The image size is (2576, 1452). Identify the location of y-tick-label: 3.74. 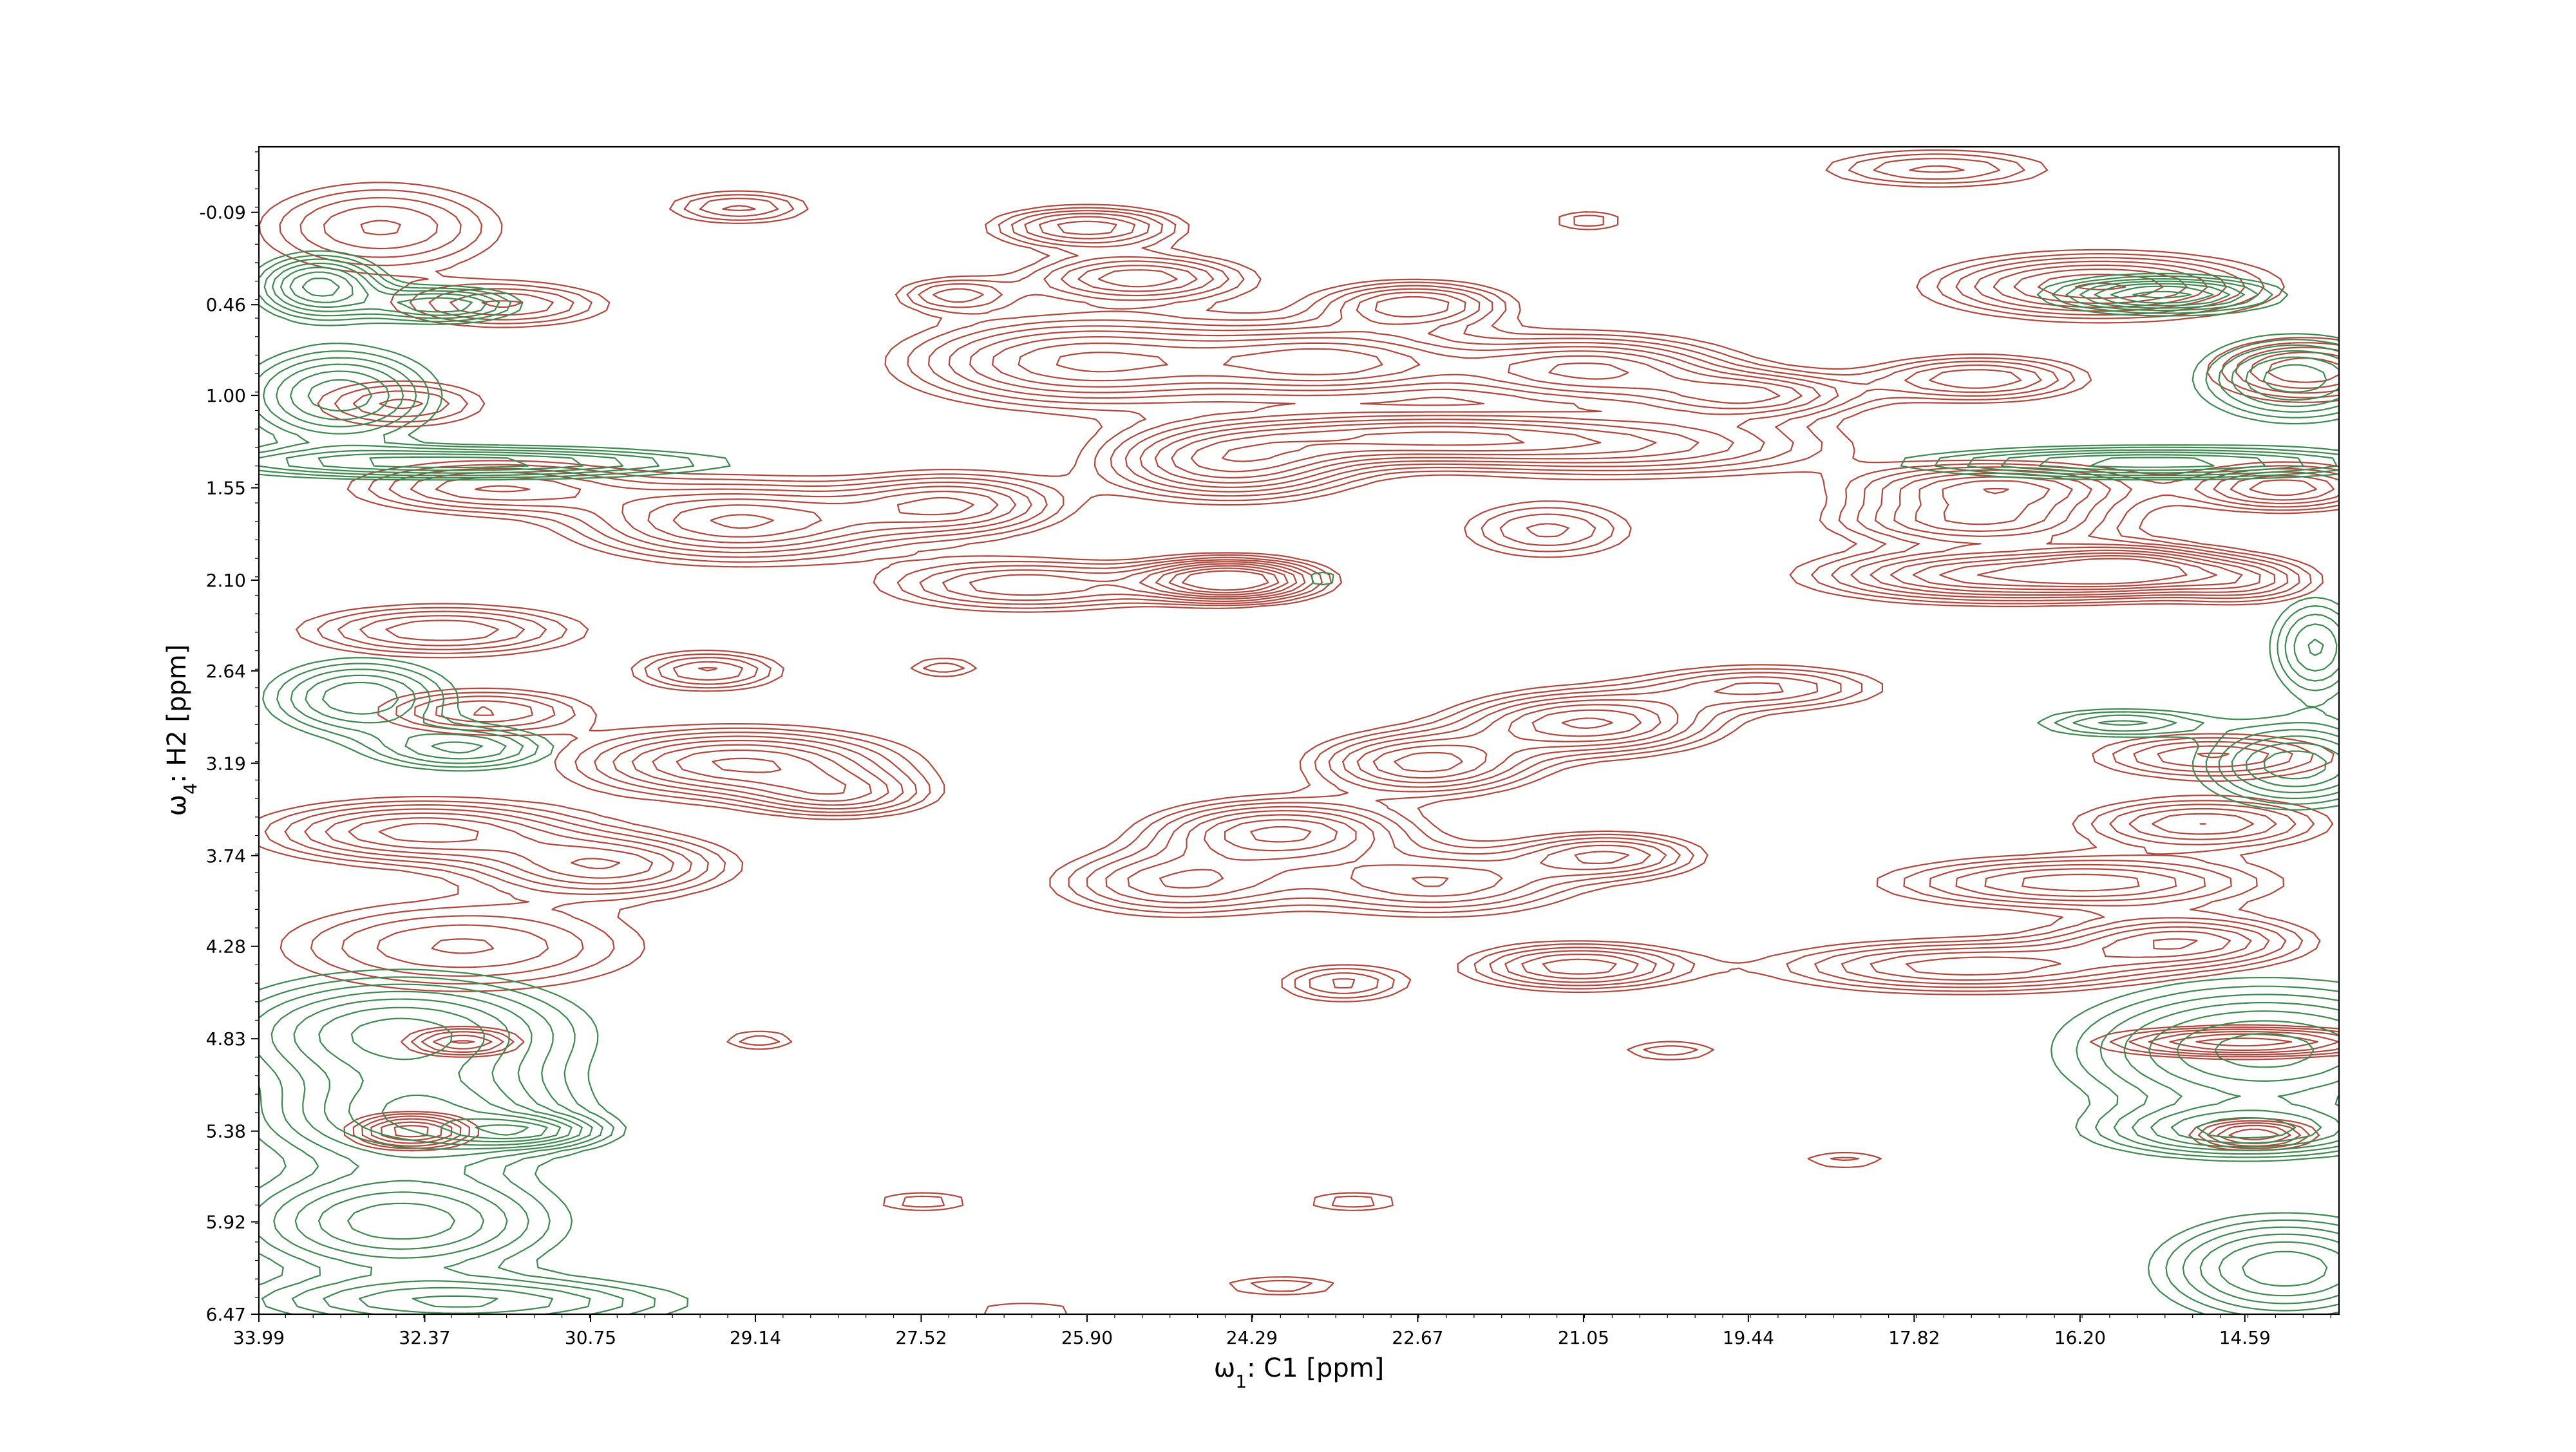
(226, 856).